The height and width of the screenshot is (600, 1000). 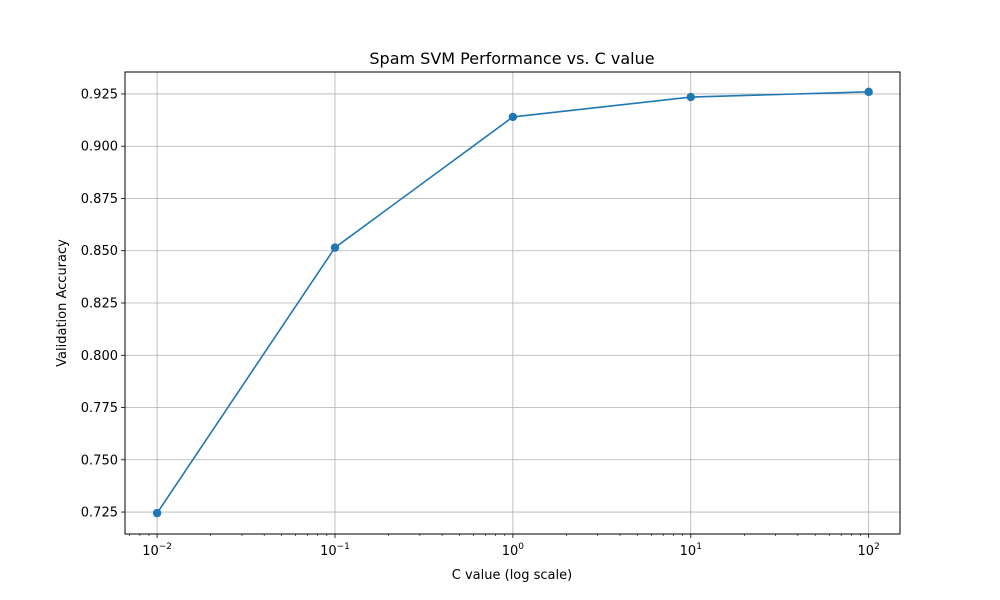 What do you see at coordinates (99, 513) in the screenshot?
I see `y-tick-label: 0.725` at bounding box center [99, 513].